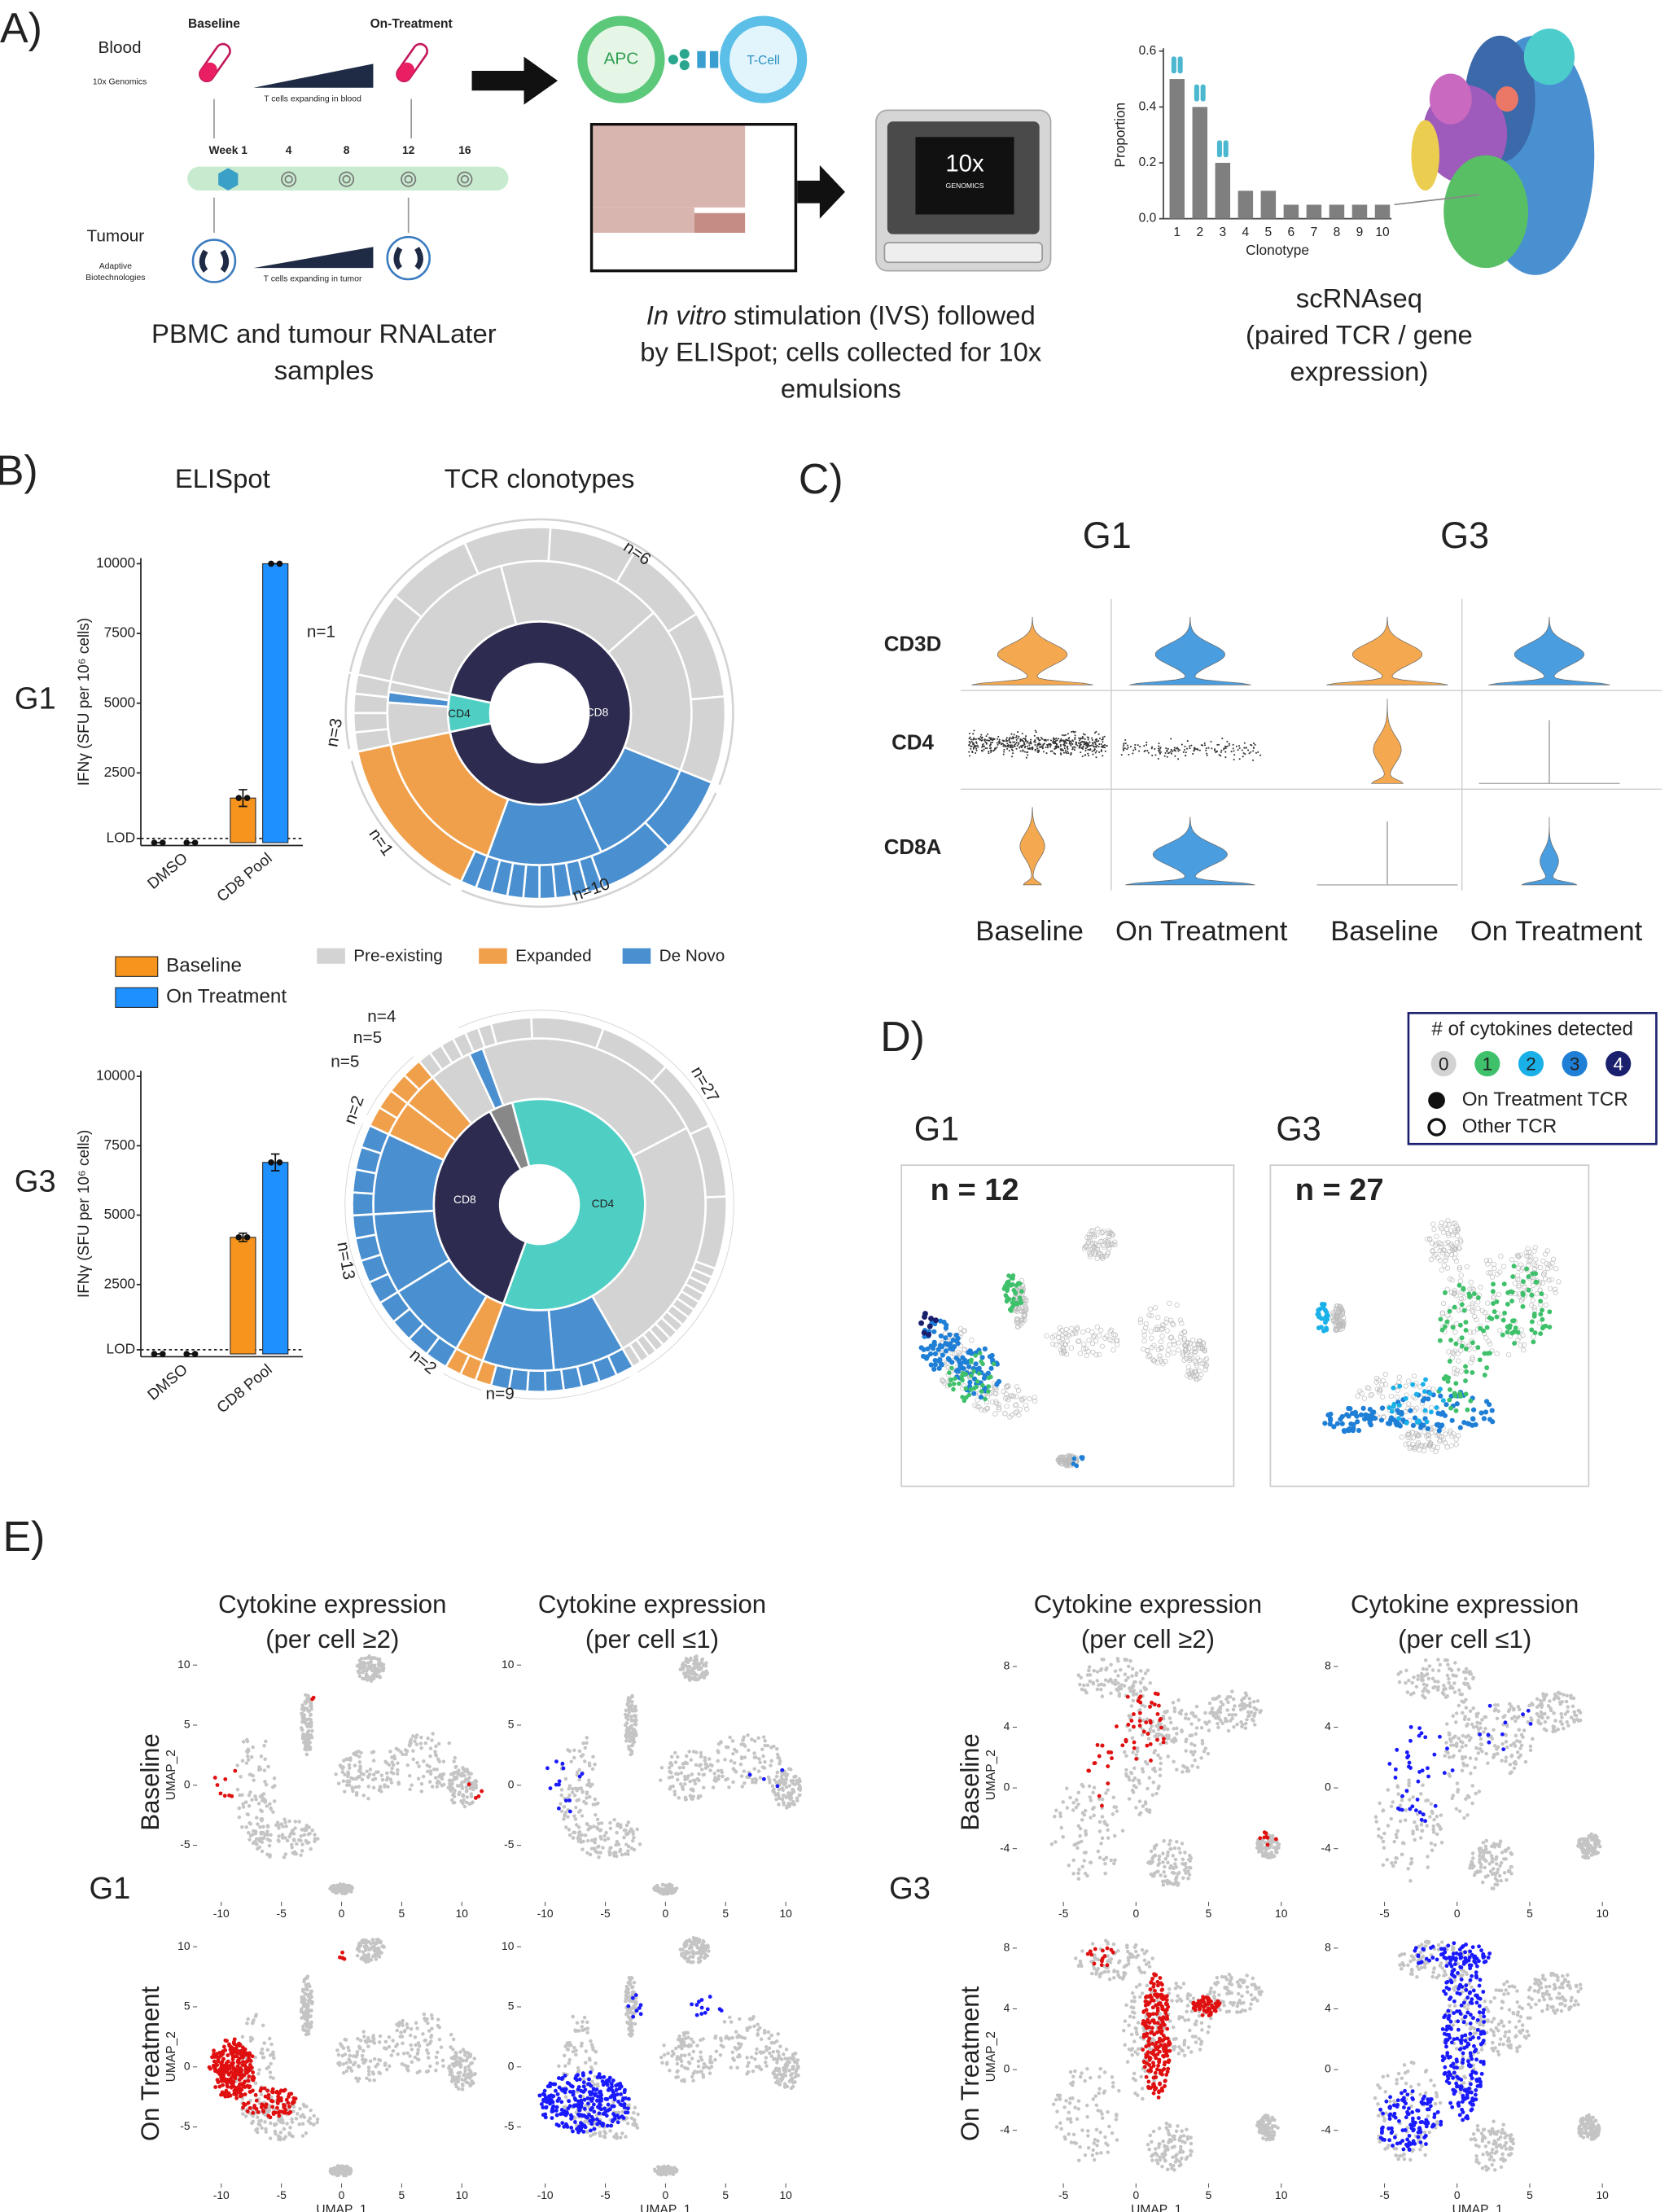 This screenshot has width=1669, height=2212. I want to click on legend-label: 4, so click(1618, 1063).